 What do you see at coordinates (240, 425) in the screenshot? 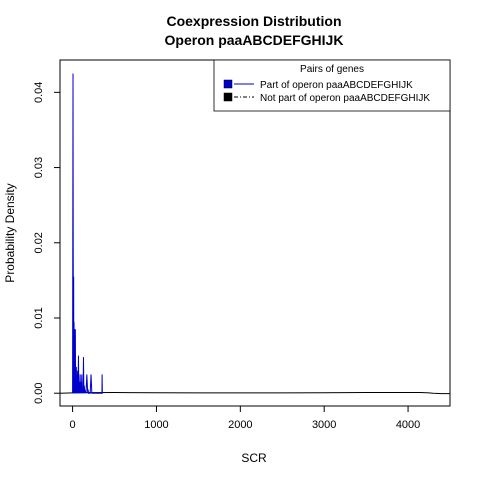
I see `x-tick-label: 2000` at bounding box center [240, 425].